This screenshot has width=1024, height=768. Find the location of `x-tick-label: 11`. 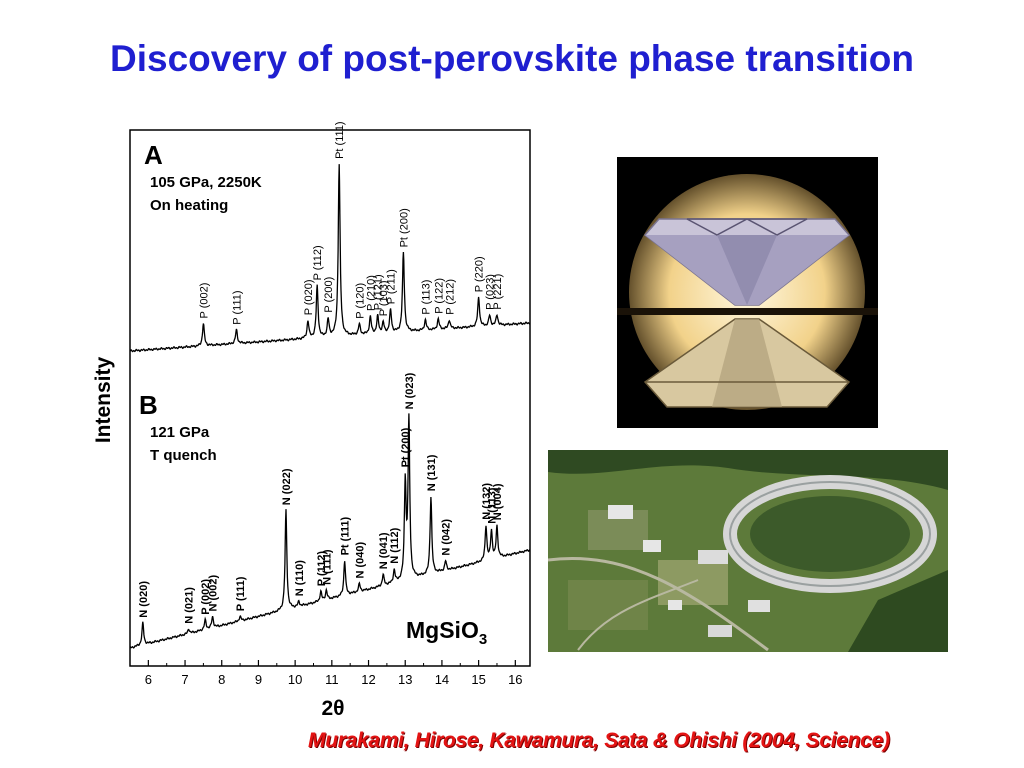

x-tick-label: 11 is located at coordinates (332, 679).